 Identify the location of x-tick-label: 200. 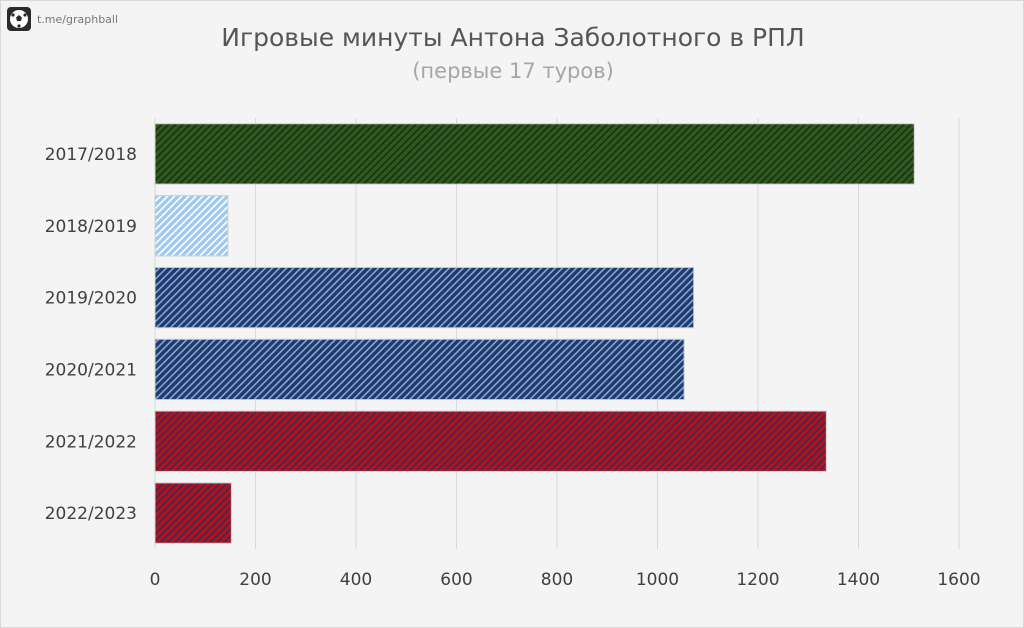
(255, 580).